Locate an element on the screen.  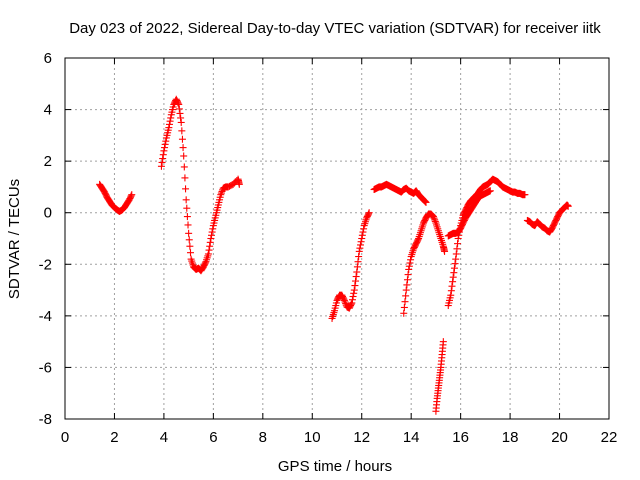
x-tick-label: 16 is located at coordinates (460, 437).